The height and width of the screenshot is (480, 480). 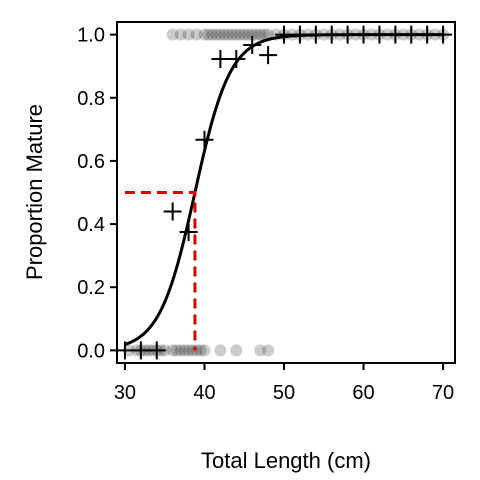 What do you see at coordinates (204, 393) in the screenshot?
I see `x-tick-label: 40` at bounding box center [204, 393].